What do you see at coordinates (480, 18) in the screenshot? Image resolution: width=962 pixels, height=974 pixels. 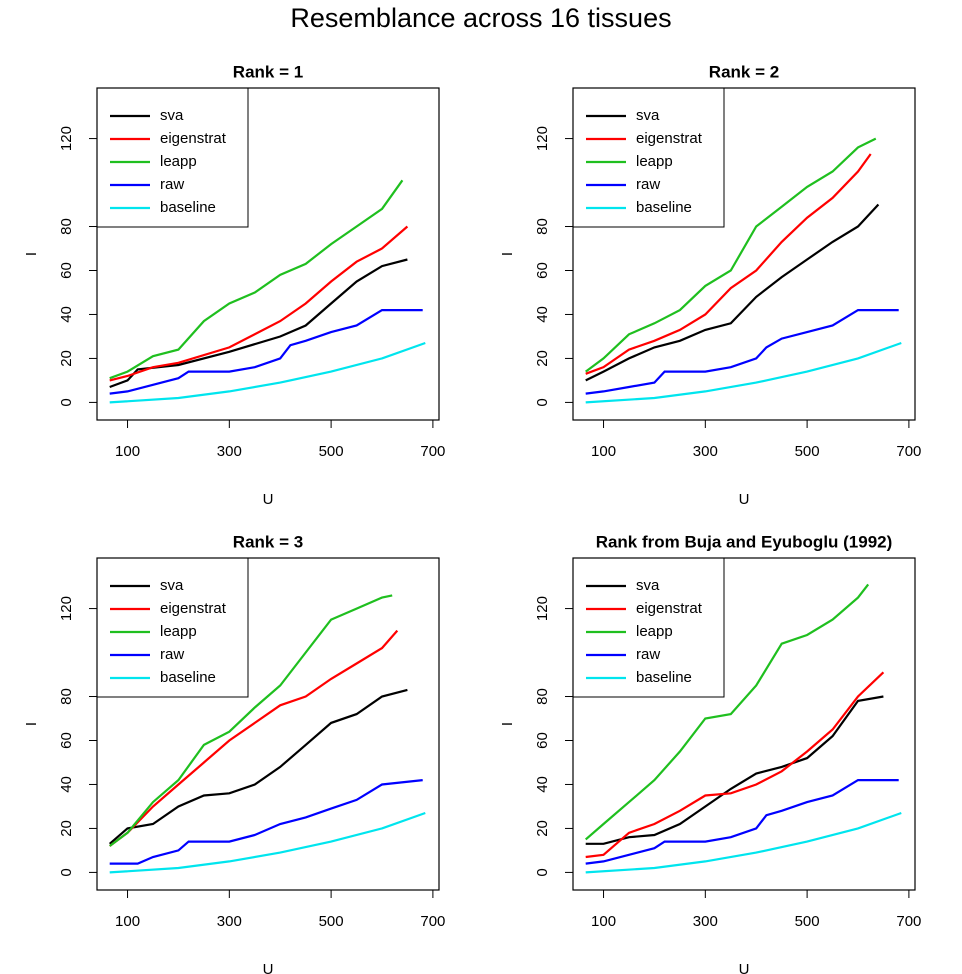 I see `figure-title: Resemblance across 16 tissues` at bounding box center [480, 18].